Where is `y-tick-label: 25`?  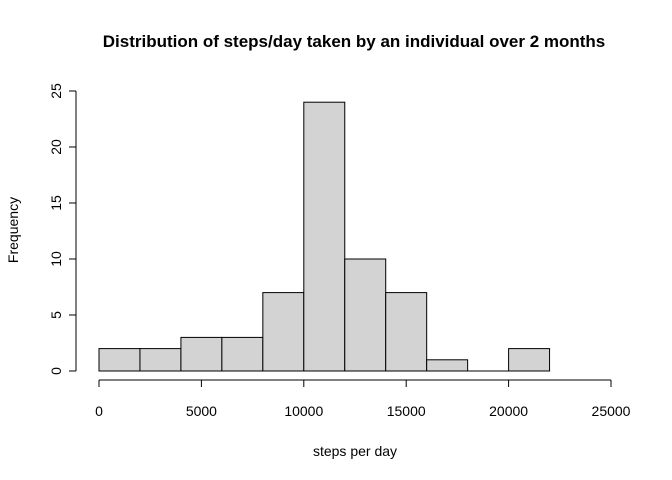
y-tick-label: 25 is located at coordinates (56, 91).